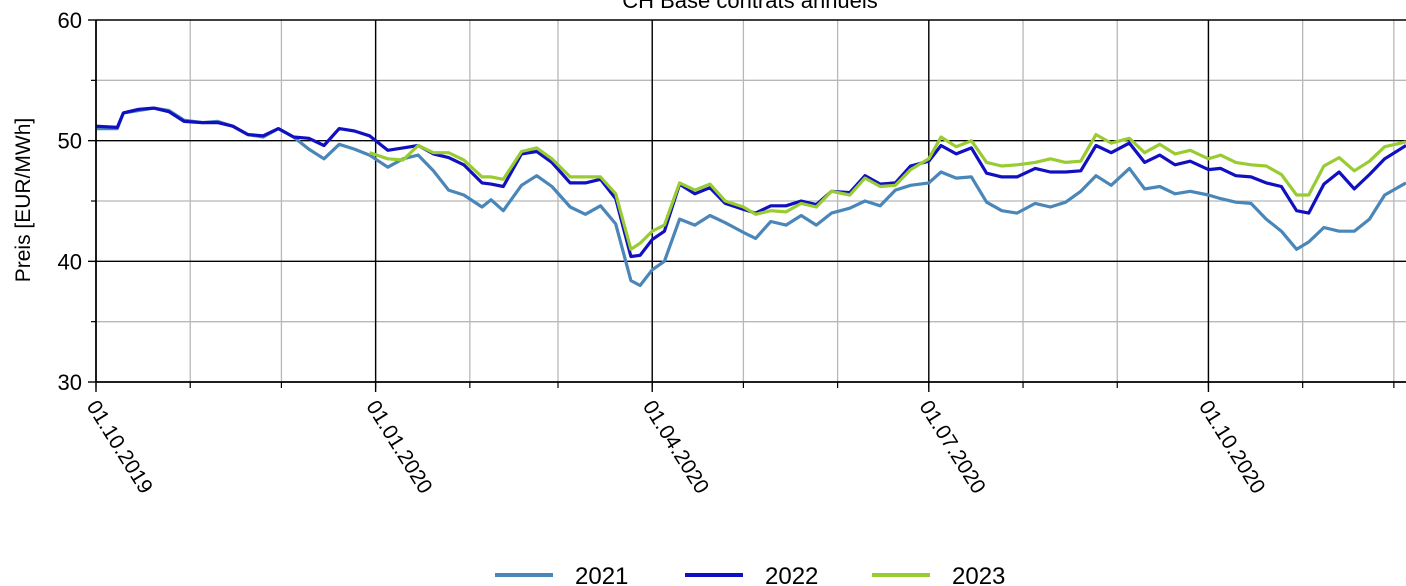 Image resolution: width=1406 pixels, height=586 pixels. I want to click on x-tick-label: 01.10.2020, so click(1231, 446).